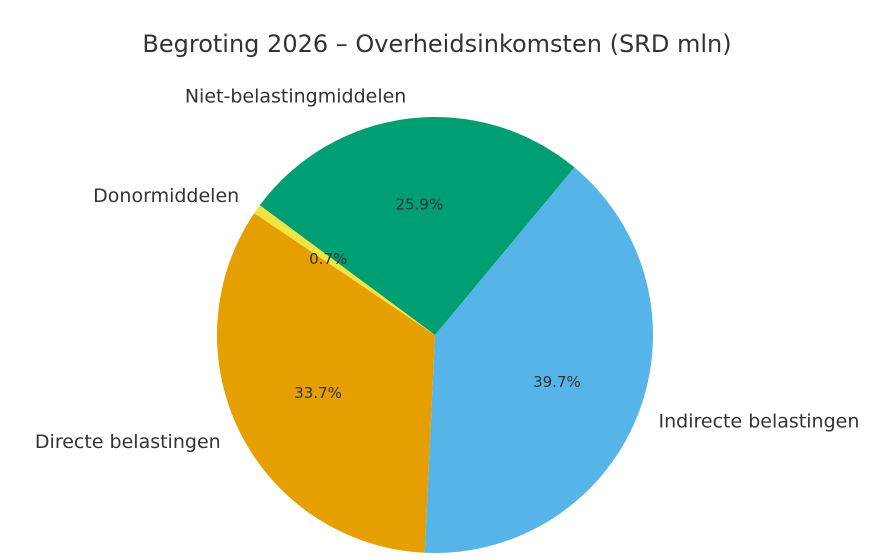 This screenshot has height=560, width=870. Describe the element at coordinates (296, 96) in the screenshot. I see `slice-label: Niet-belastingmiddelen` at that location.